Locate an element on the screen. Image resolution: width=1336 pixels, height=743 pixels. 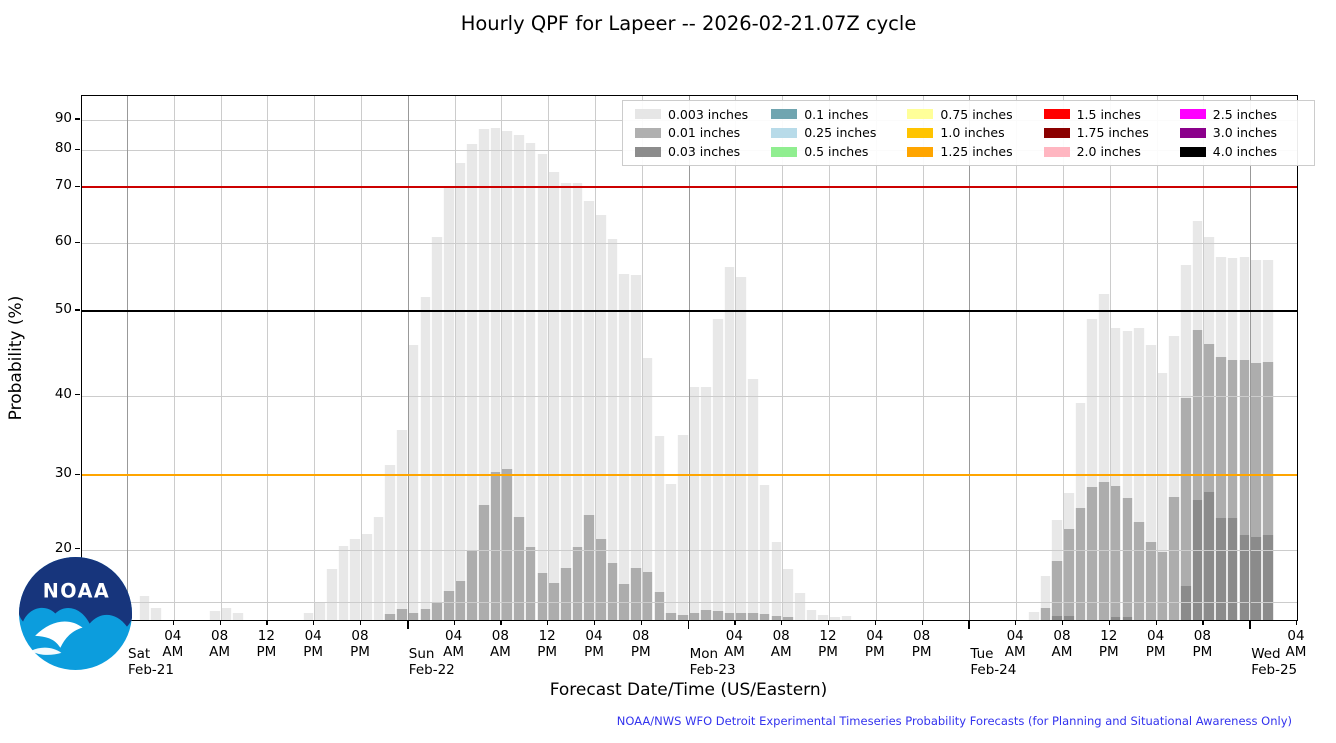
legend-label: 0.003 inches is located at coordinates (708, 114).